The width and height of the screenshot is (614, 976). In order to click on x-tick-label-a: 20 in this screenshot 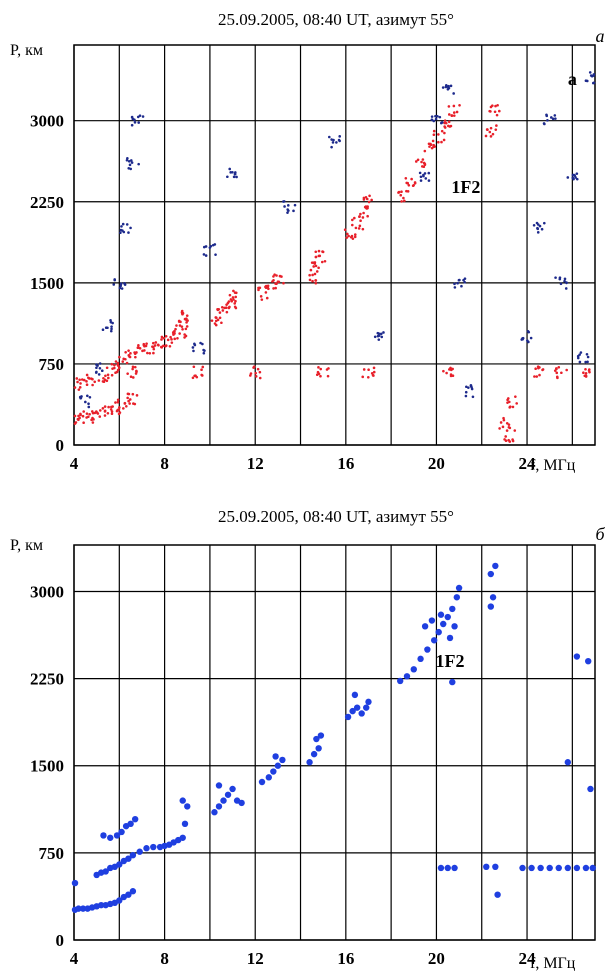, I will do `click(436, 463)`.